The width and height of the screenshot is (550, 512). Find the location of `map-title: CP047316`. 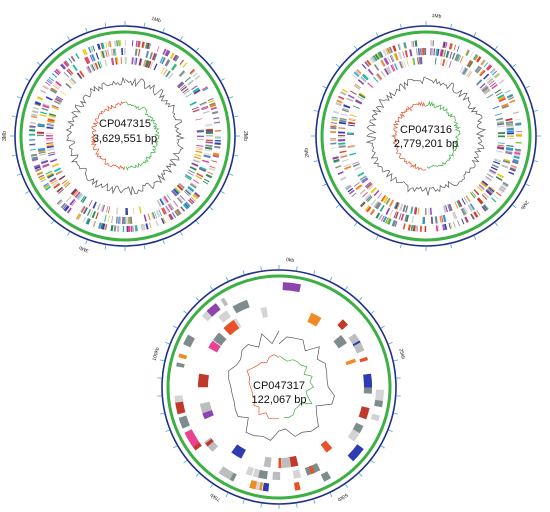

map-title: CP047316 is located at coordinates (426, 130).